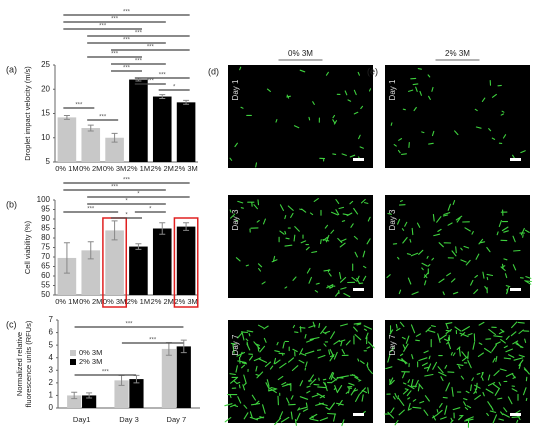 The width and height of the screenshot is (533, 434). What do you see at coordinates (51, 332) in the screenshot?
I see `y-tick-label: 6` at bounding box center [51, 332].